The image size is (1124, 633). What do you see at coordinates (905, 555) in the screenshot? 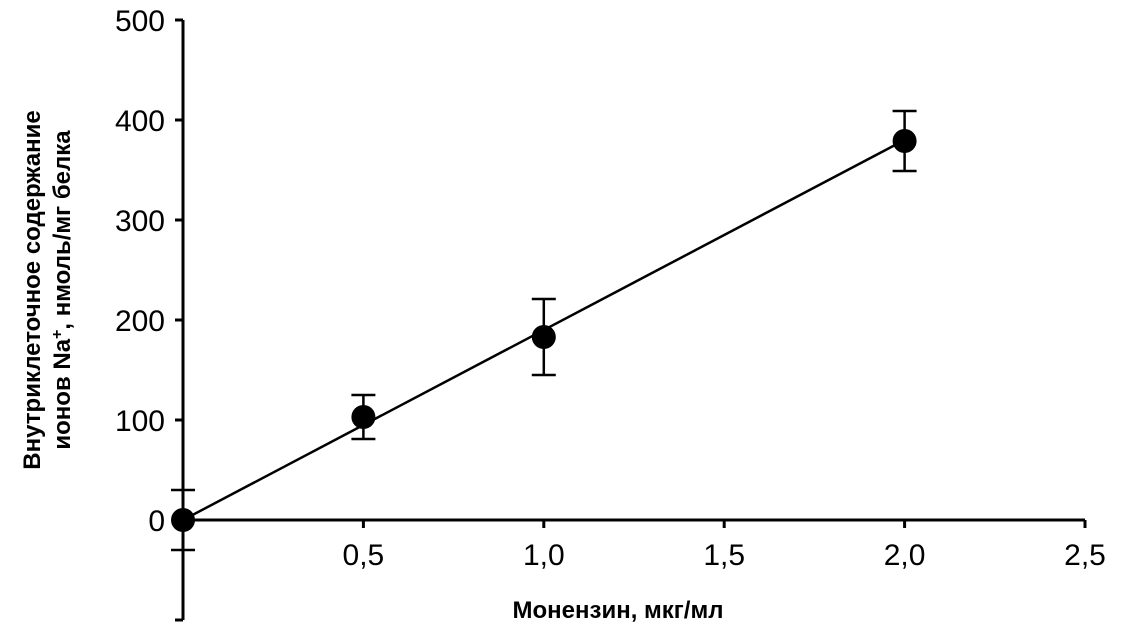
I see `x-tick-label: 2,0` at bounding box center [905, 555].